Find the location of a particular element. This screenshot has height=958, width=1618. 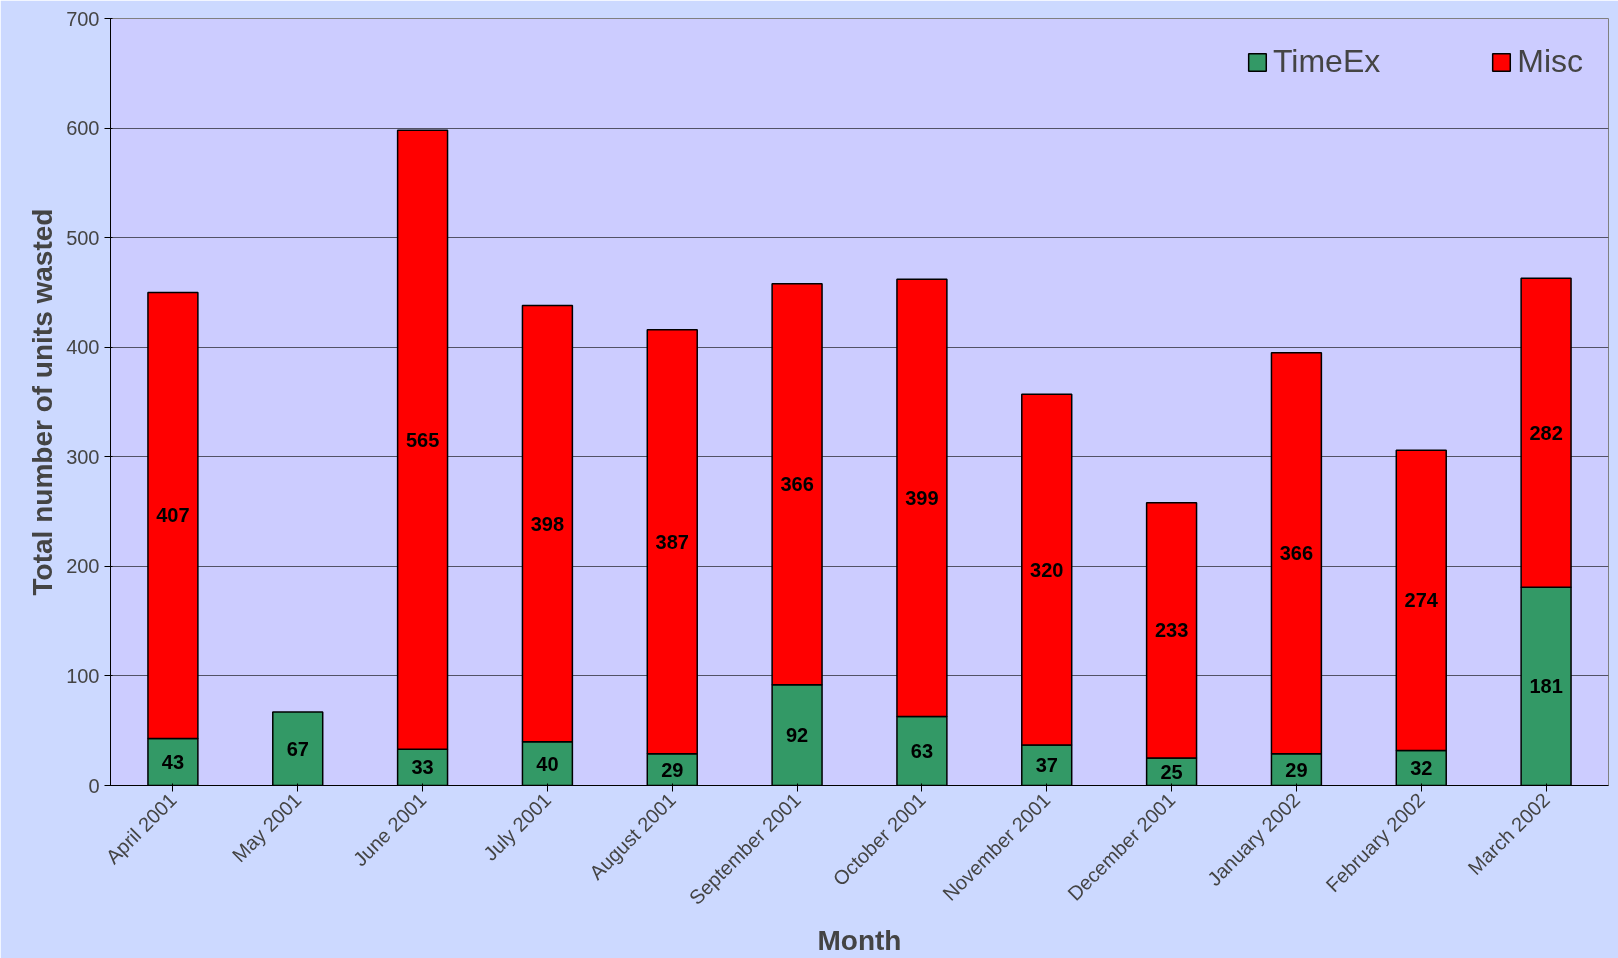

y-tick-label: 500 is located at coordinates (83, 237).